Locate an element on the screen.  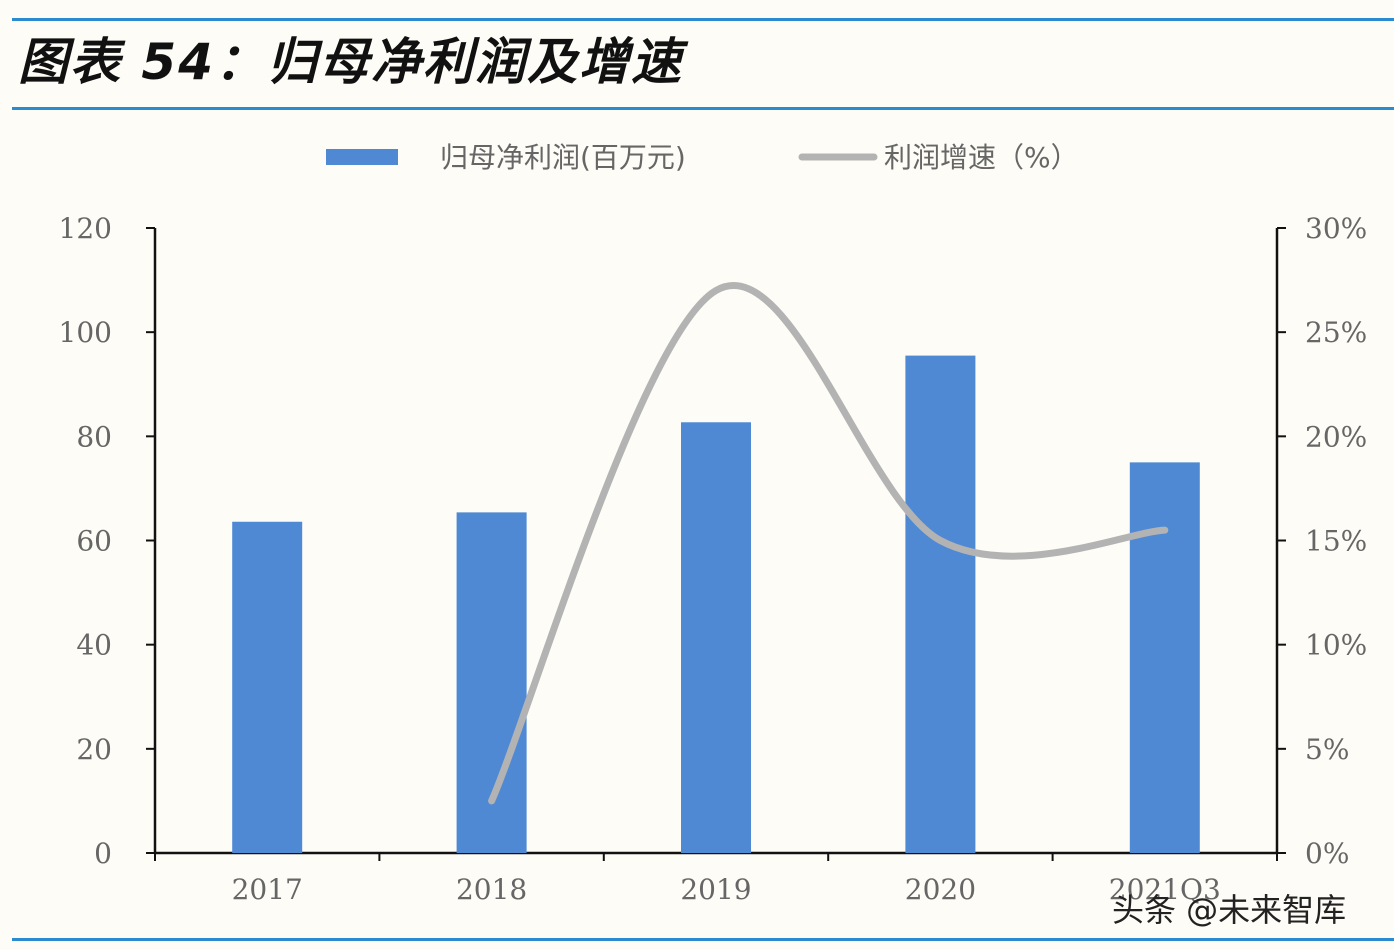
right-tick-label: 10% is located at coordinates (1336, 645).